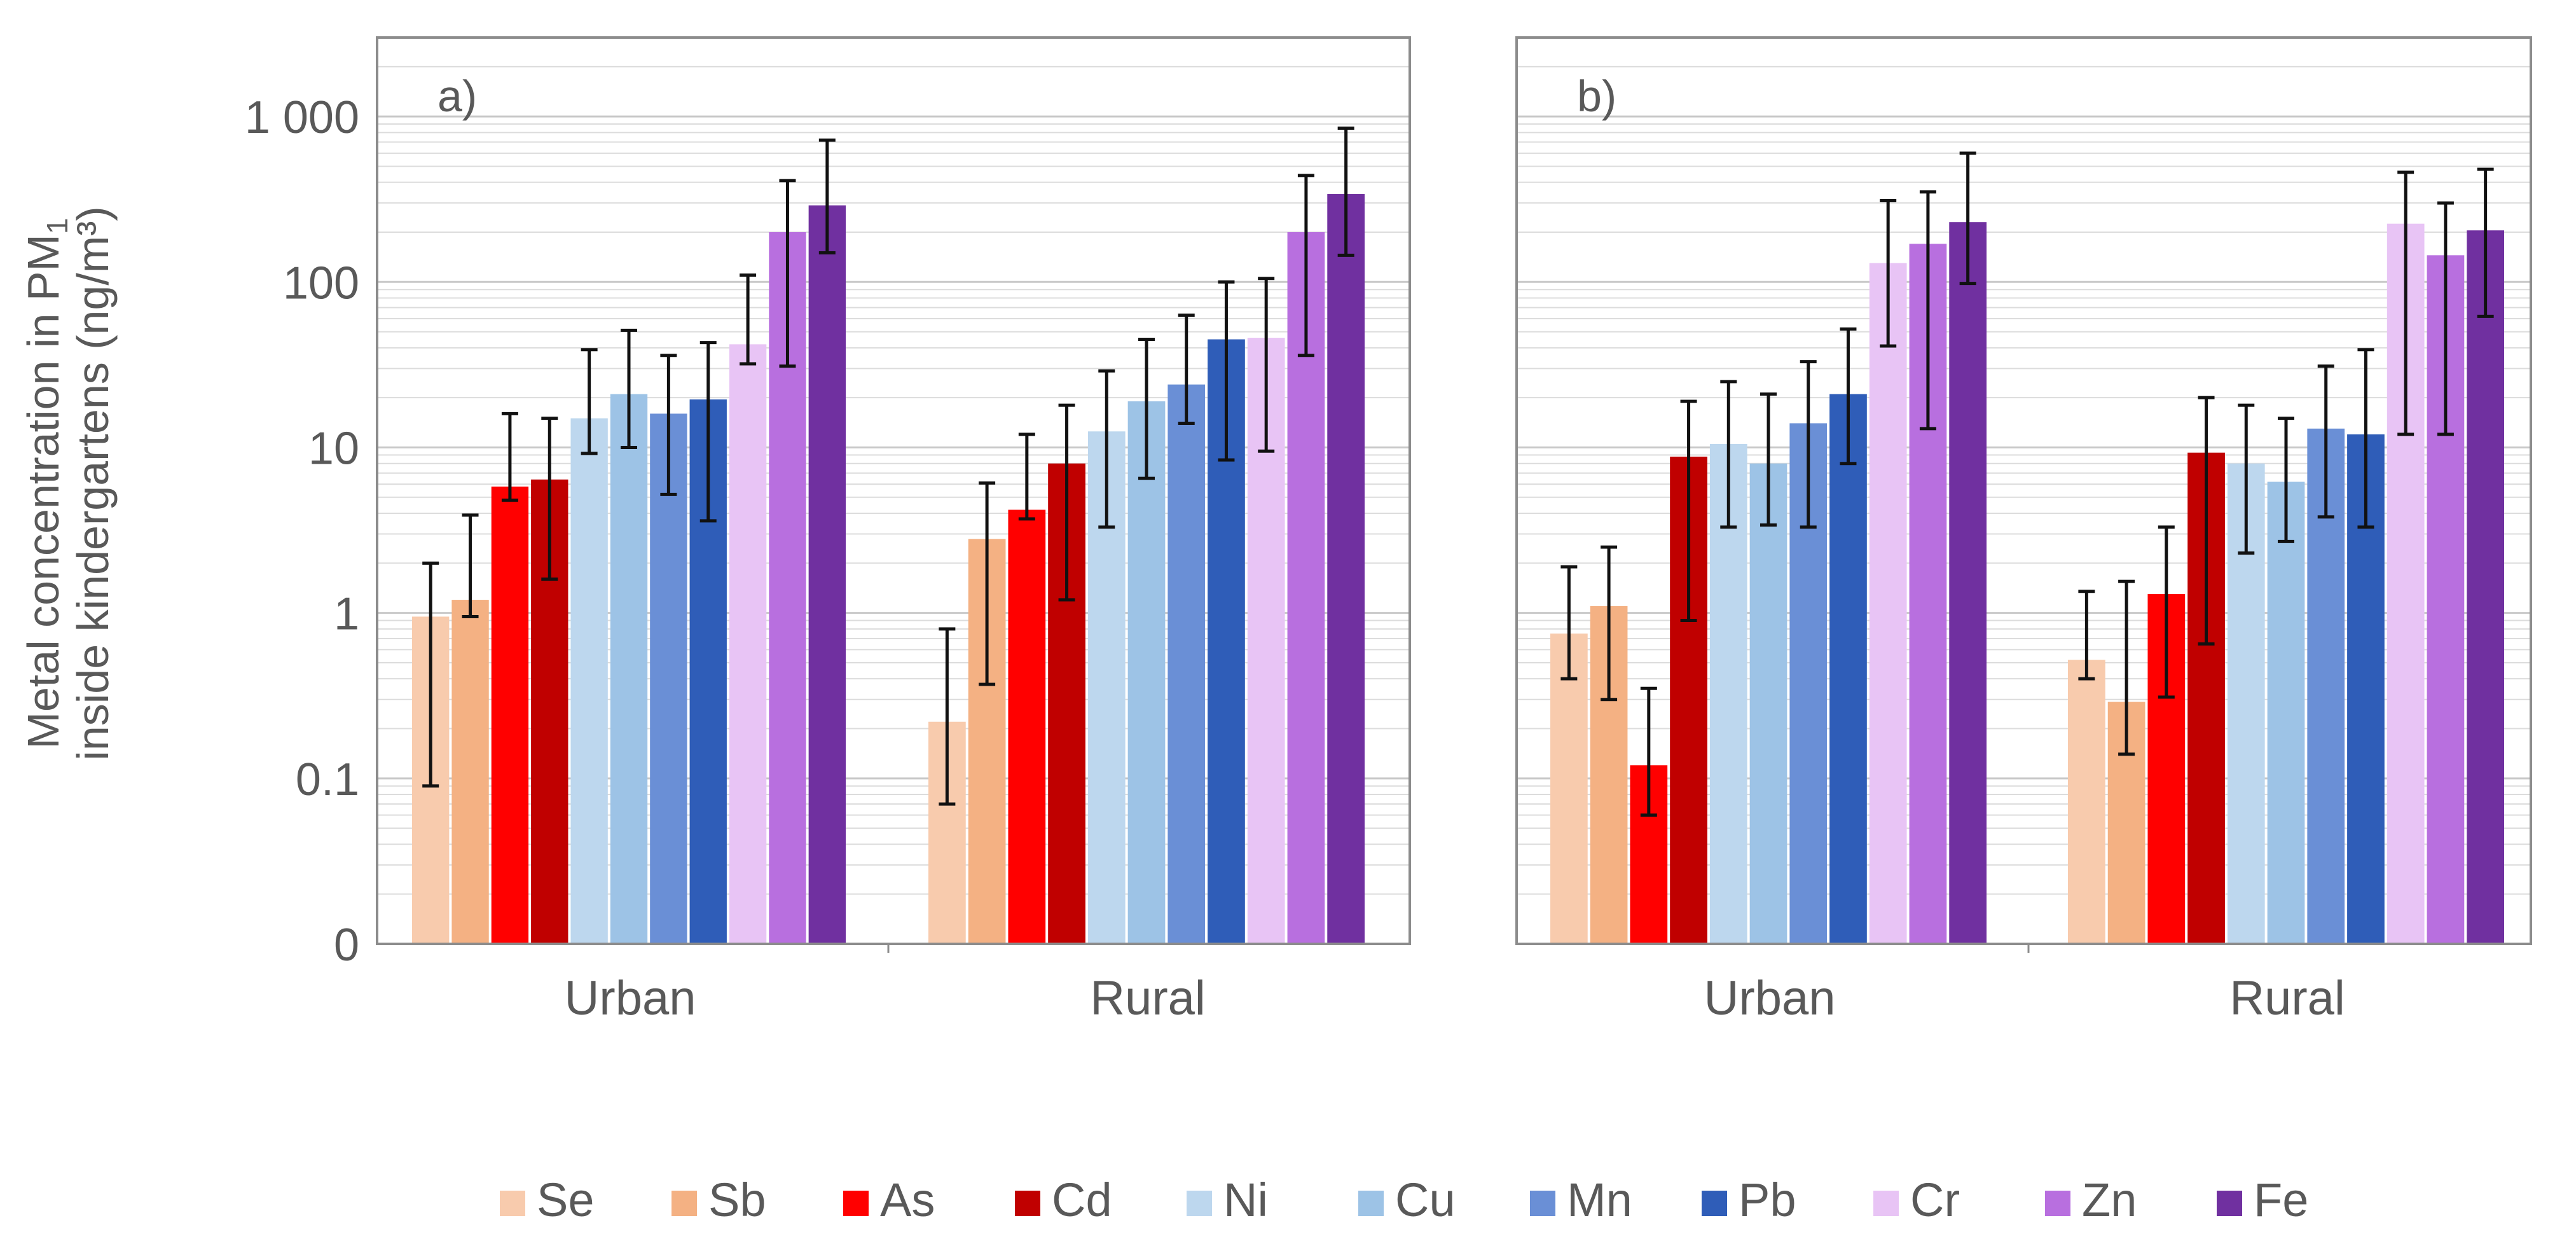 This screenshot has height=1246, width=2576. I want to click on legend-label: Cd, so click(1082, 1199).